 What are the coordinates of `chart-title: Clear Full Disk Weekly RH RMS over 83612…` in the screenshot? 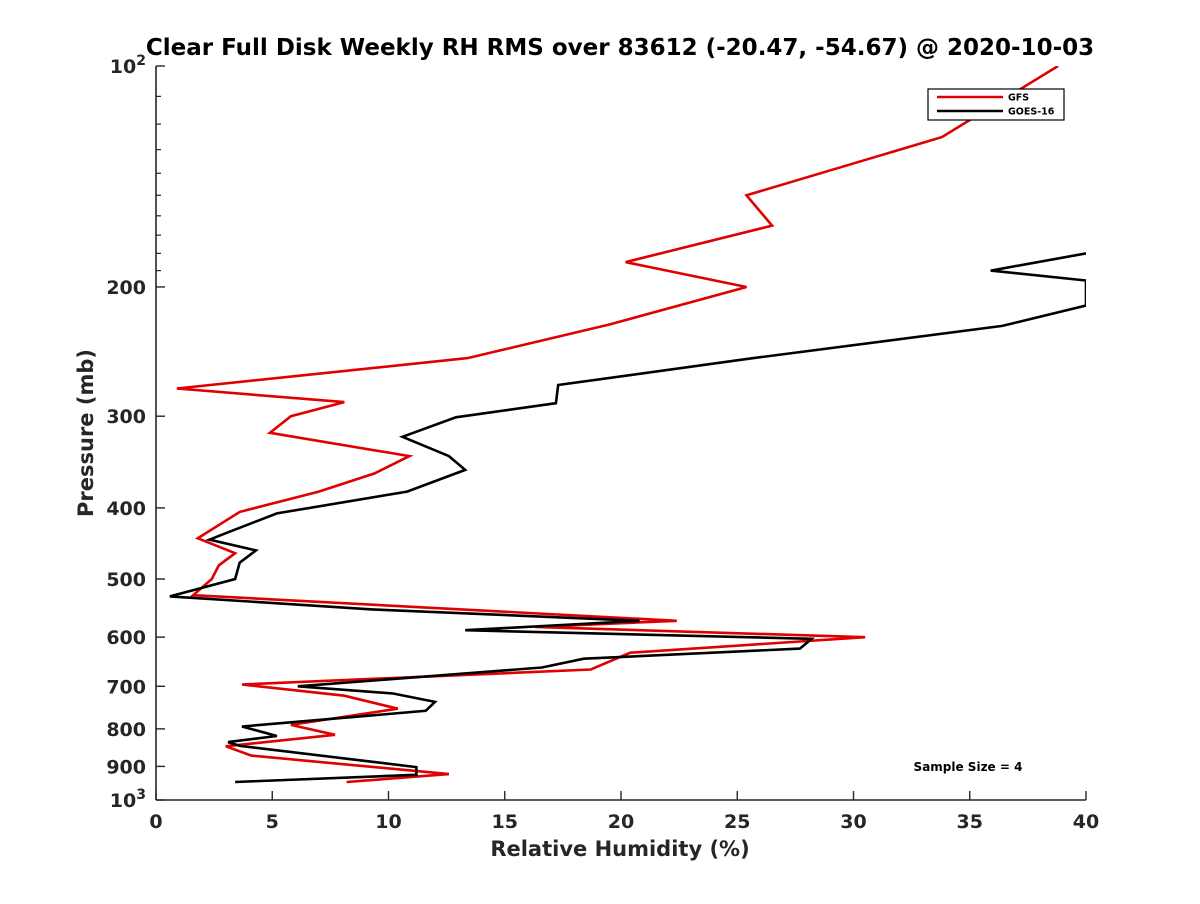 It's located at (620, 48).